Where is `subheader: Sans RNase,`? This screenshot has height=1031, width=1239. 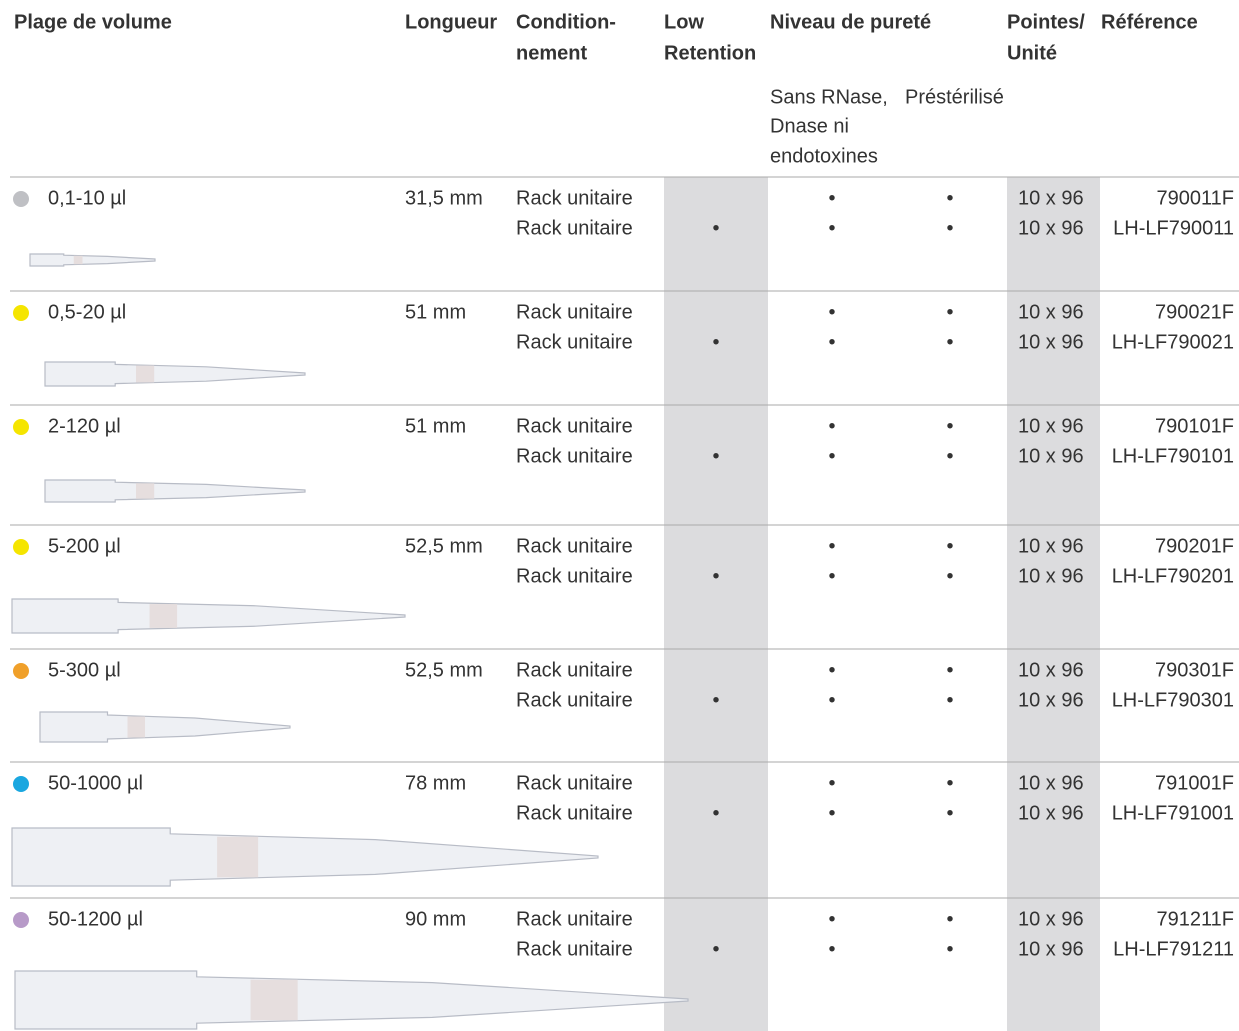 subheader: Sans RNase, is located at coordinates (829, 97).